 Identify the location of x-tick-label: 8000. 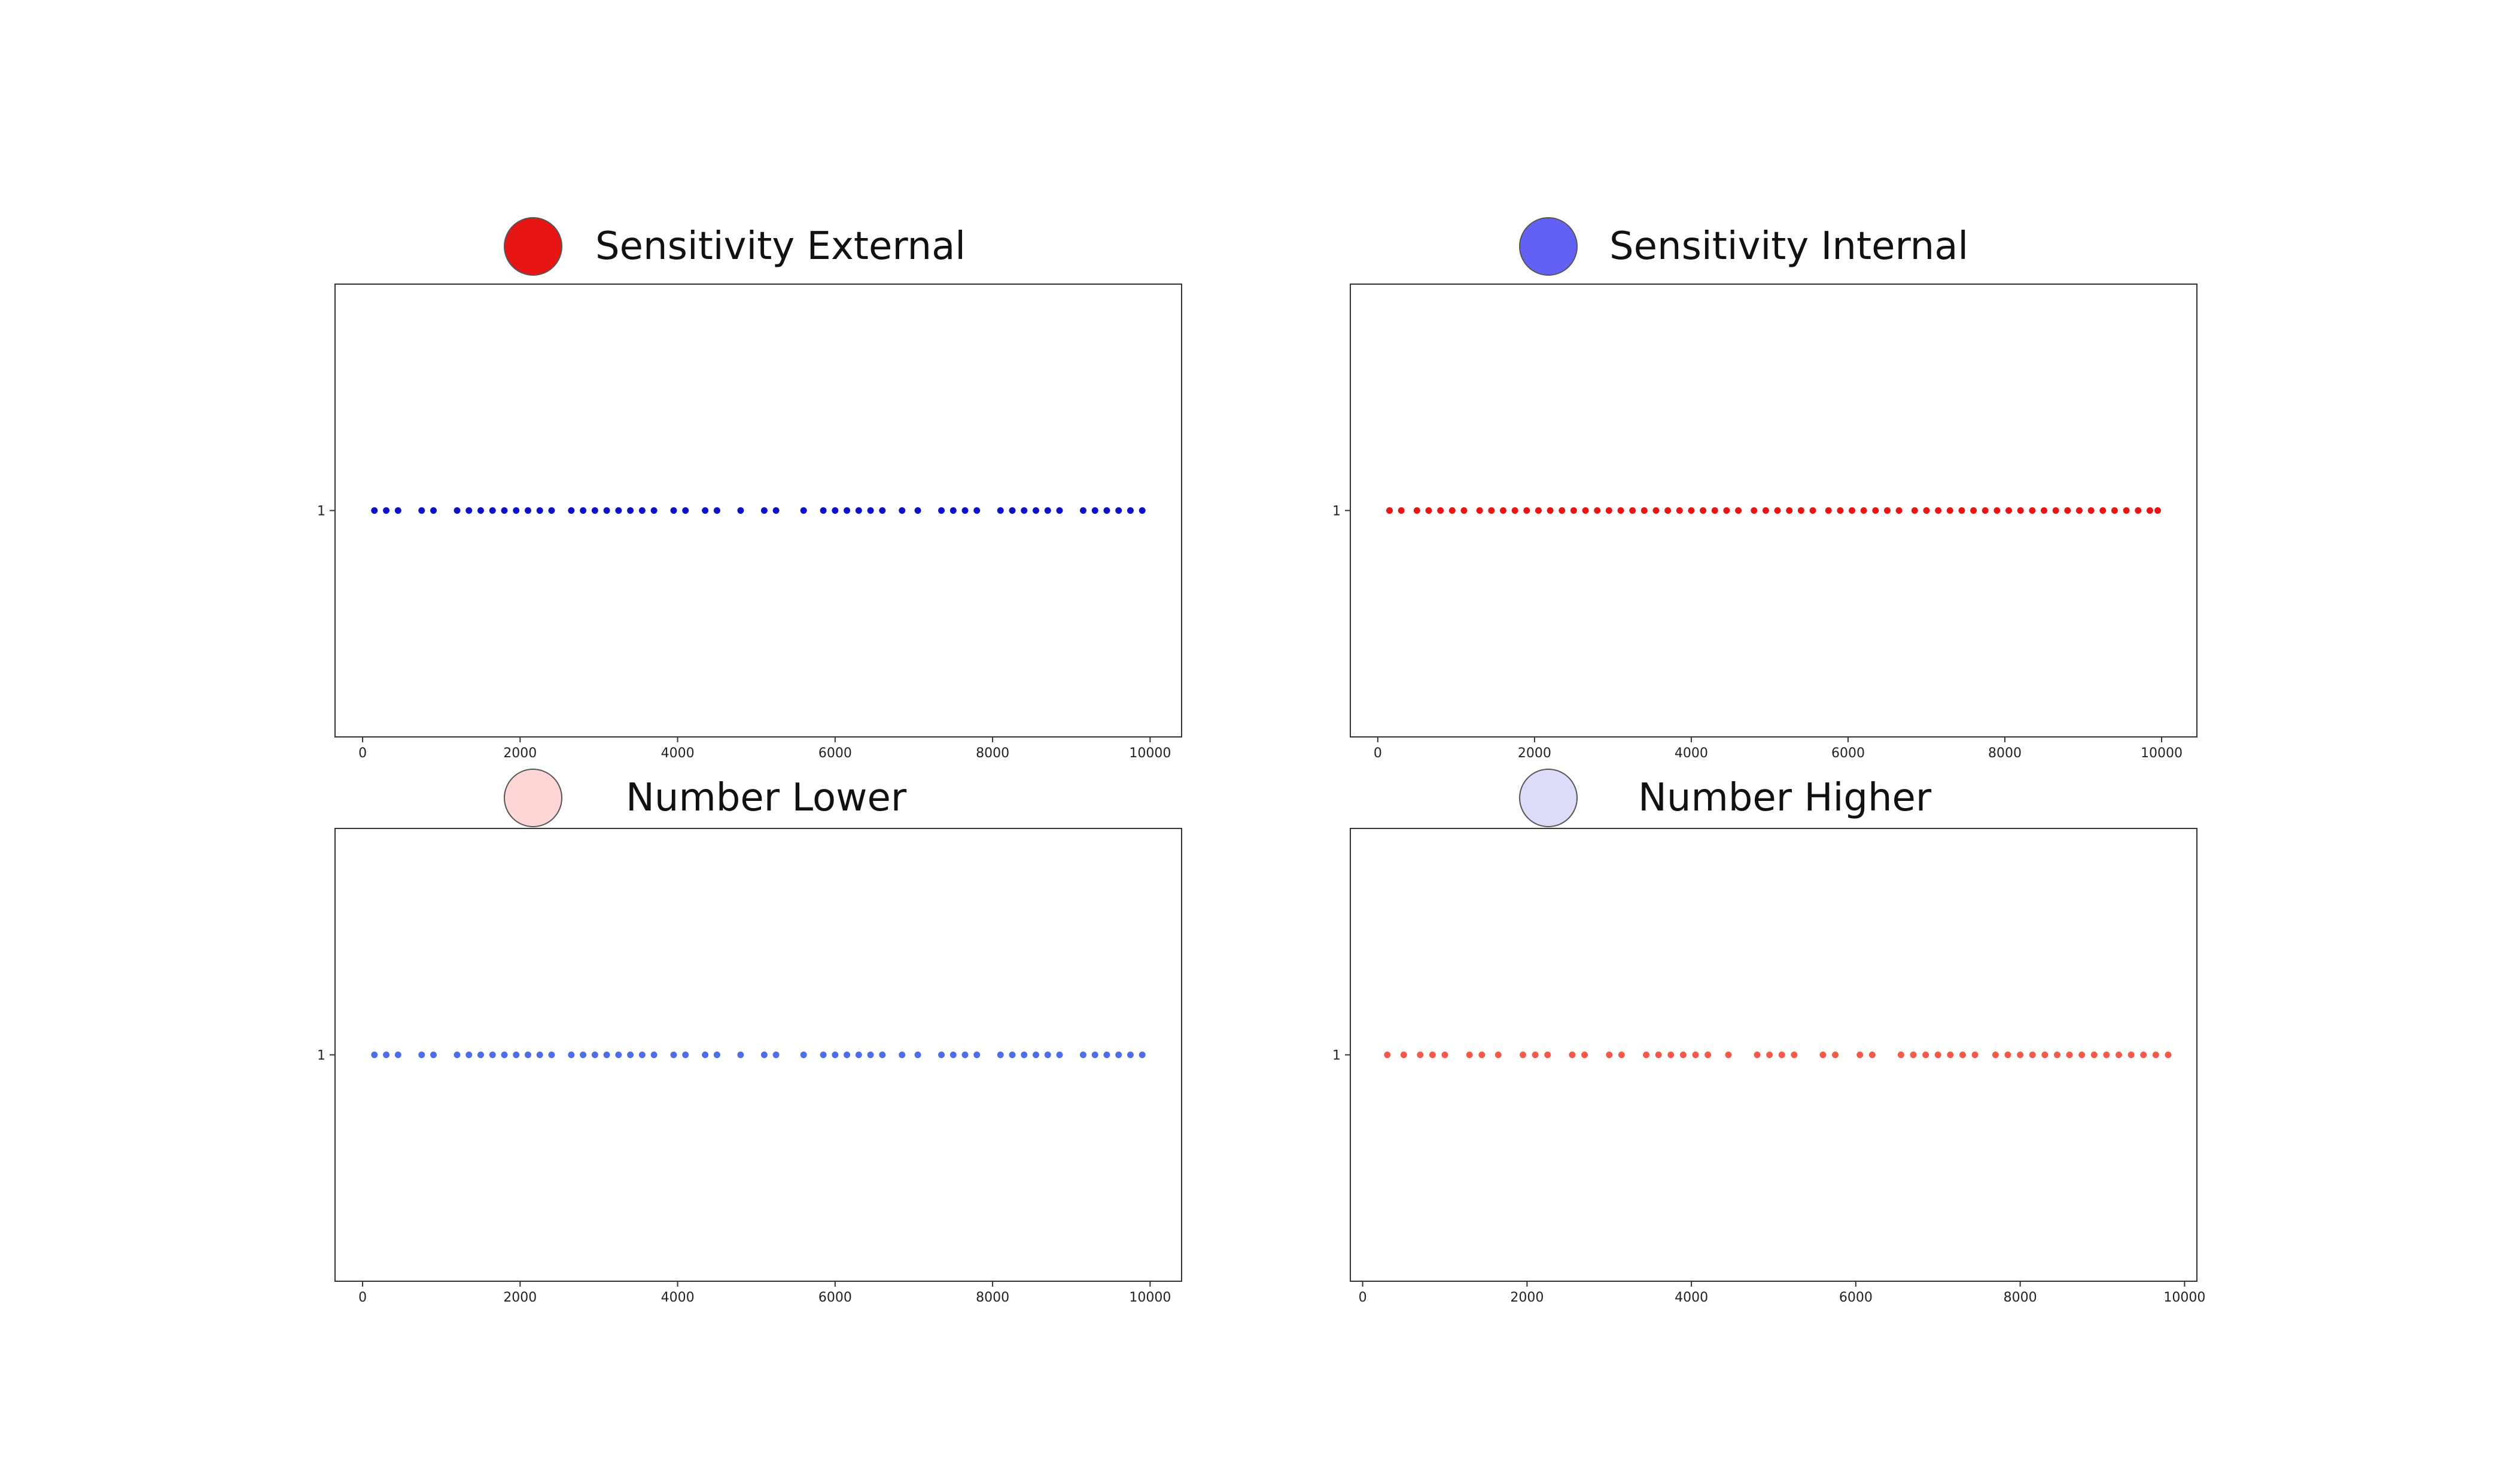
(2020, 1297).